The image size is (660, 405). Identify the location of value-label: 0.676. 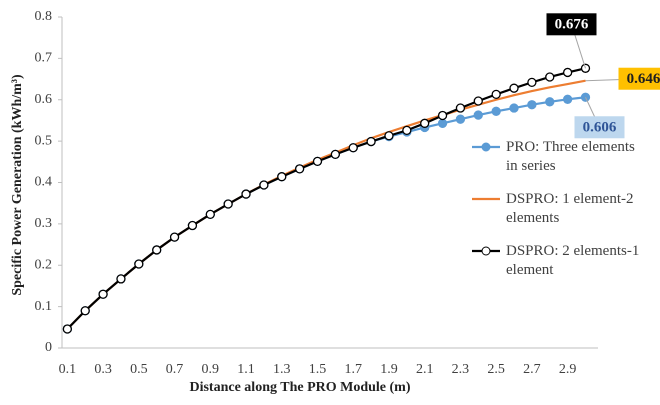
(572, 25).